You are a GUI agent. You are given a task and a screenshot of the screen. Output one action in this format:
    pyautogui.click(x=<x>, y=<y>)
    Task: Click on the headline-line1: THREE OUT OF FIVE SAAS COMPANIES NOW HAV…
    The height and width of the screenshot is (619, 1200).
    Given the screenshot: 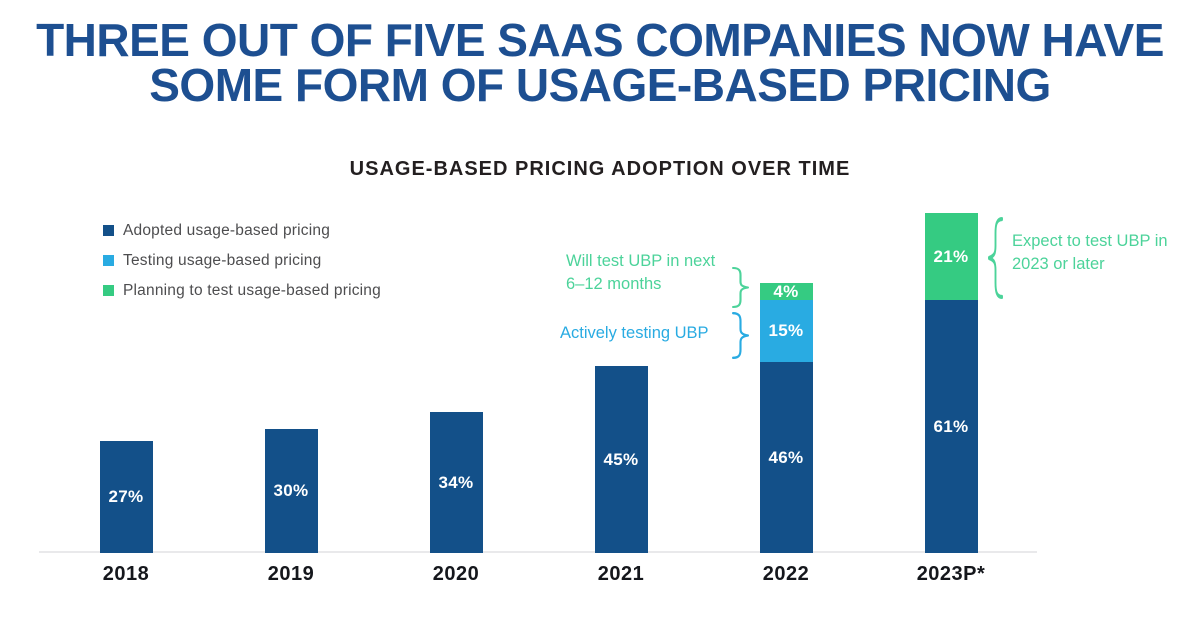 What is the action you would take?
    pyautogui.click(x=600, y=40)
    